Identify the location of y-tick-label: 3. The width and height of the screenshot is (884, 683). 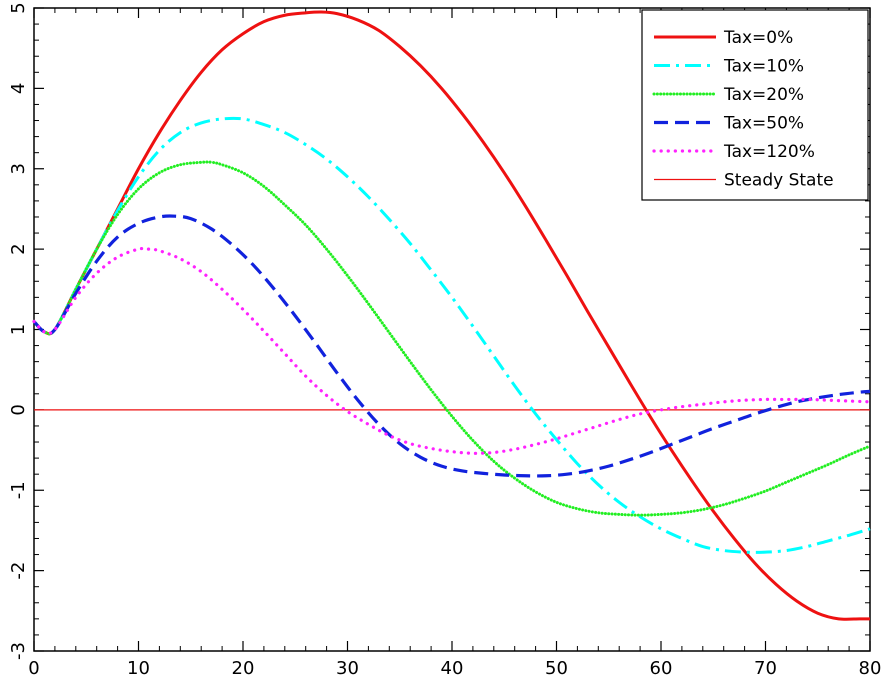
(18, 168).